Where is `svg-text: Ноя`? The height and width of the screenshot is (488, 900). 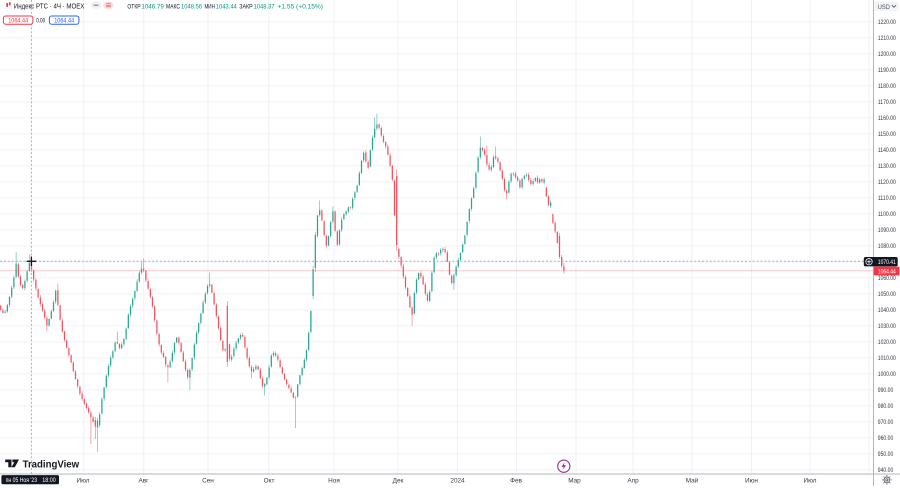
svg-text: Ноя is located at coordinates (334, 481).